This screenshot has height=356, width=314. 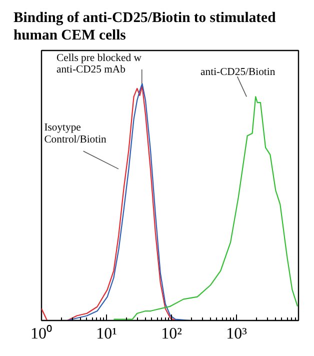 I want to click on text: anti-CD25/Biotin, so click(x=238, y=72).